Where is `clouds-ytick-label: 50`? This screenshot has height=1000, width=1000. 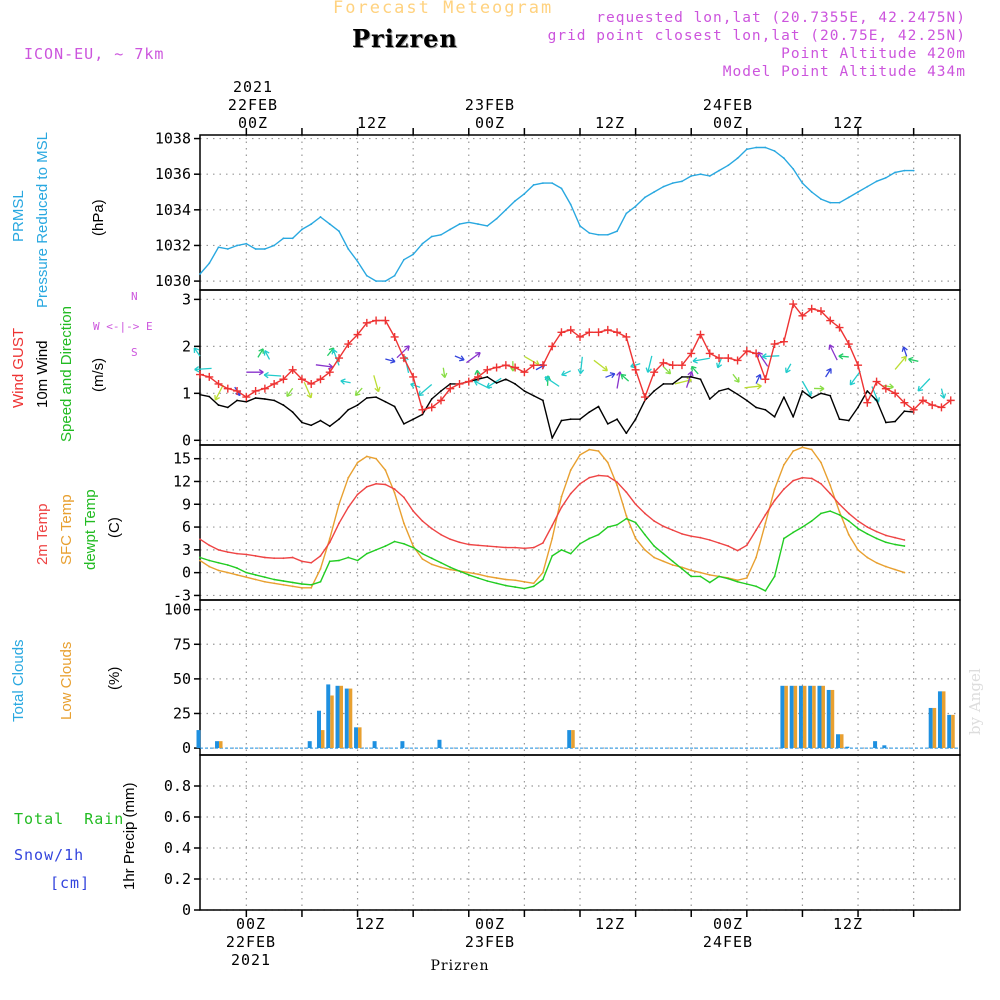
clouds-ytick-label: 50 is located at coordinates (182, 679).